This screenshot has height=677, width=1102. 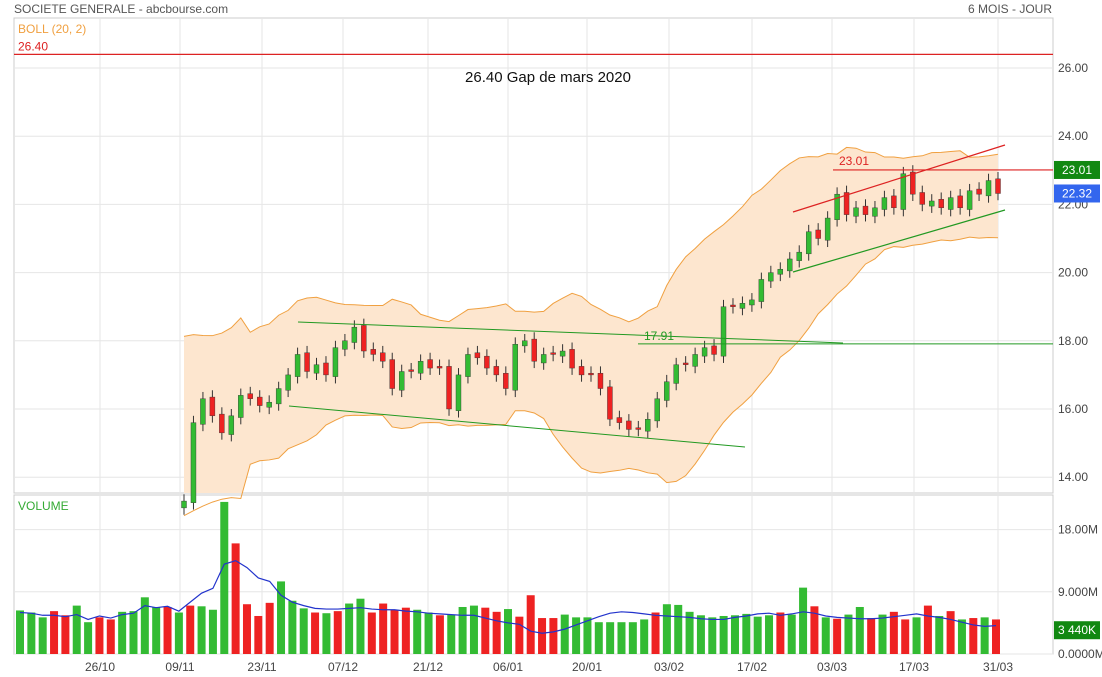 What do you see at coordinates (752, 667) in the screenshot?
I see `date-tick-label: 17/02` at bounding box center [752, 667].